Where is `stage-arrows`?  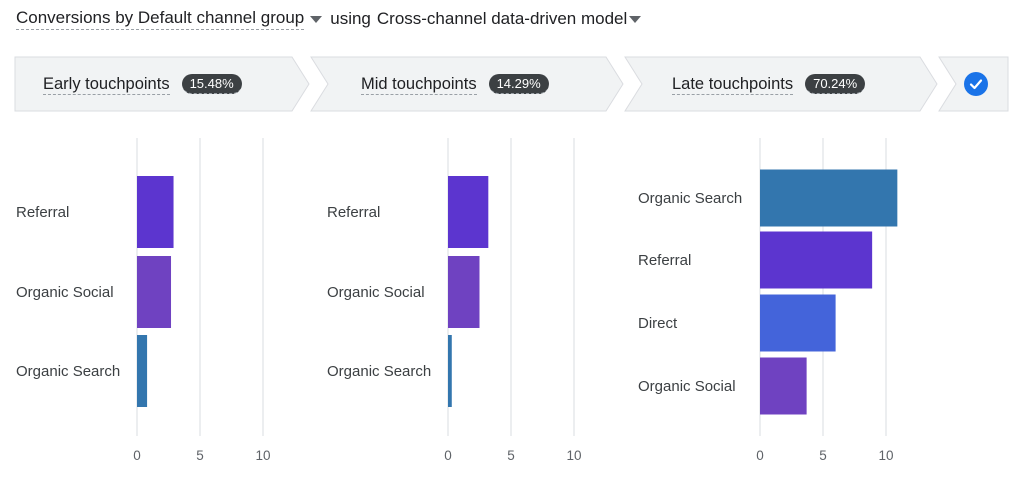 stage-arrows is located at coordinates (511, 84).